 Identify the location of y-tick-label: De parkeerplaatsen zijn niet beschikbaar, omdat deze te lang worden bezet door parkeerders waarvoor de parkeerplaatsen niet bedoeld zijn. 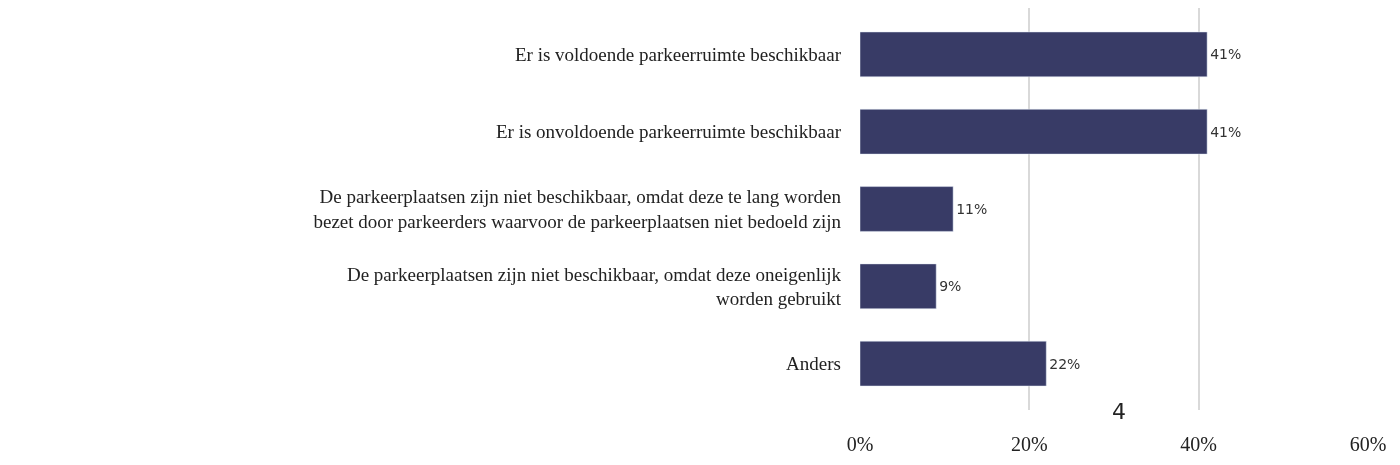
(577, 209).